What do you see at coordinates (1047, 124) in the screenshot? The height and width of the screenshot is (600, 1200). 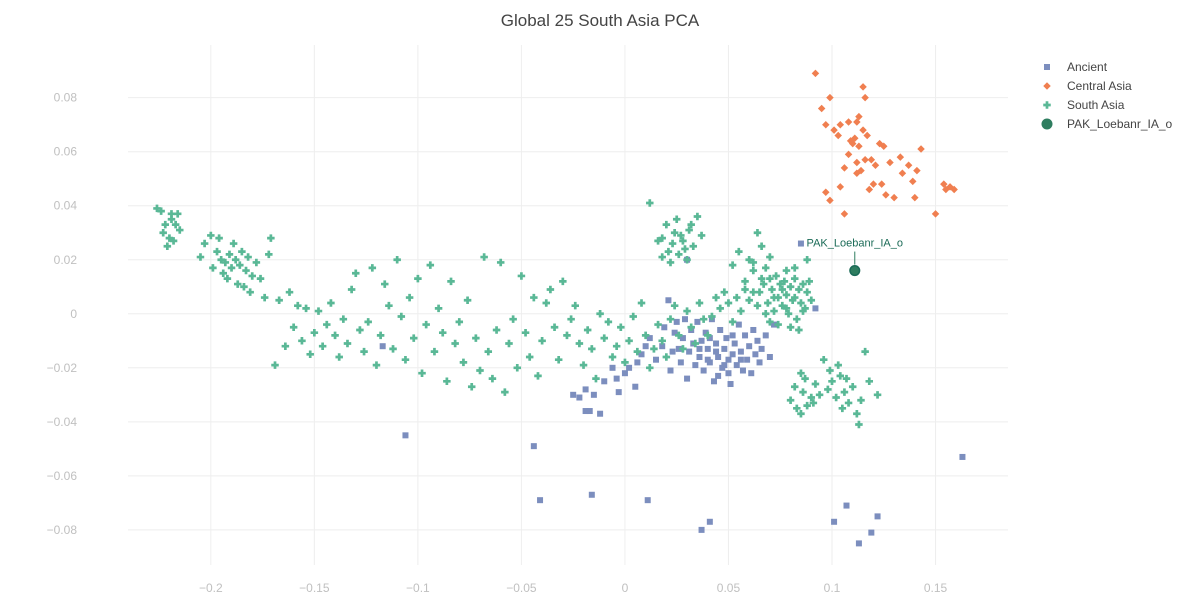 I see `legend-marker-pak-loebanr-ia-o` at bounding box center [1047, 124].